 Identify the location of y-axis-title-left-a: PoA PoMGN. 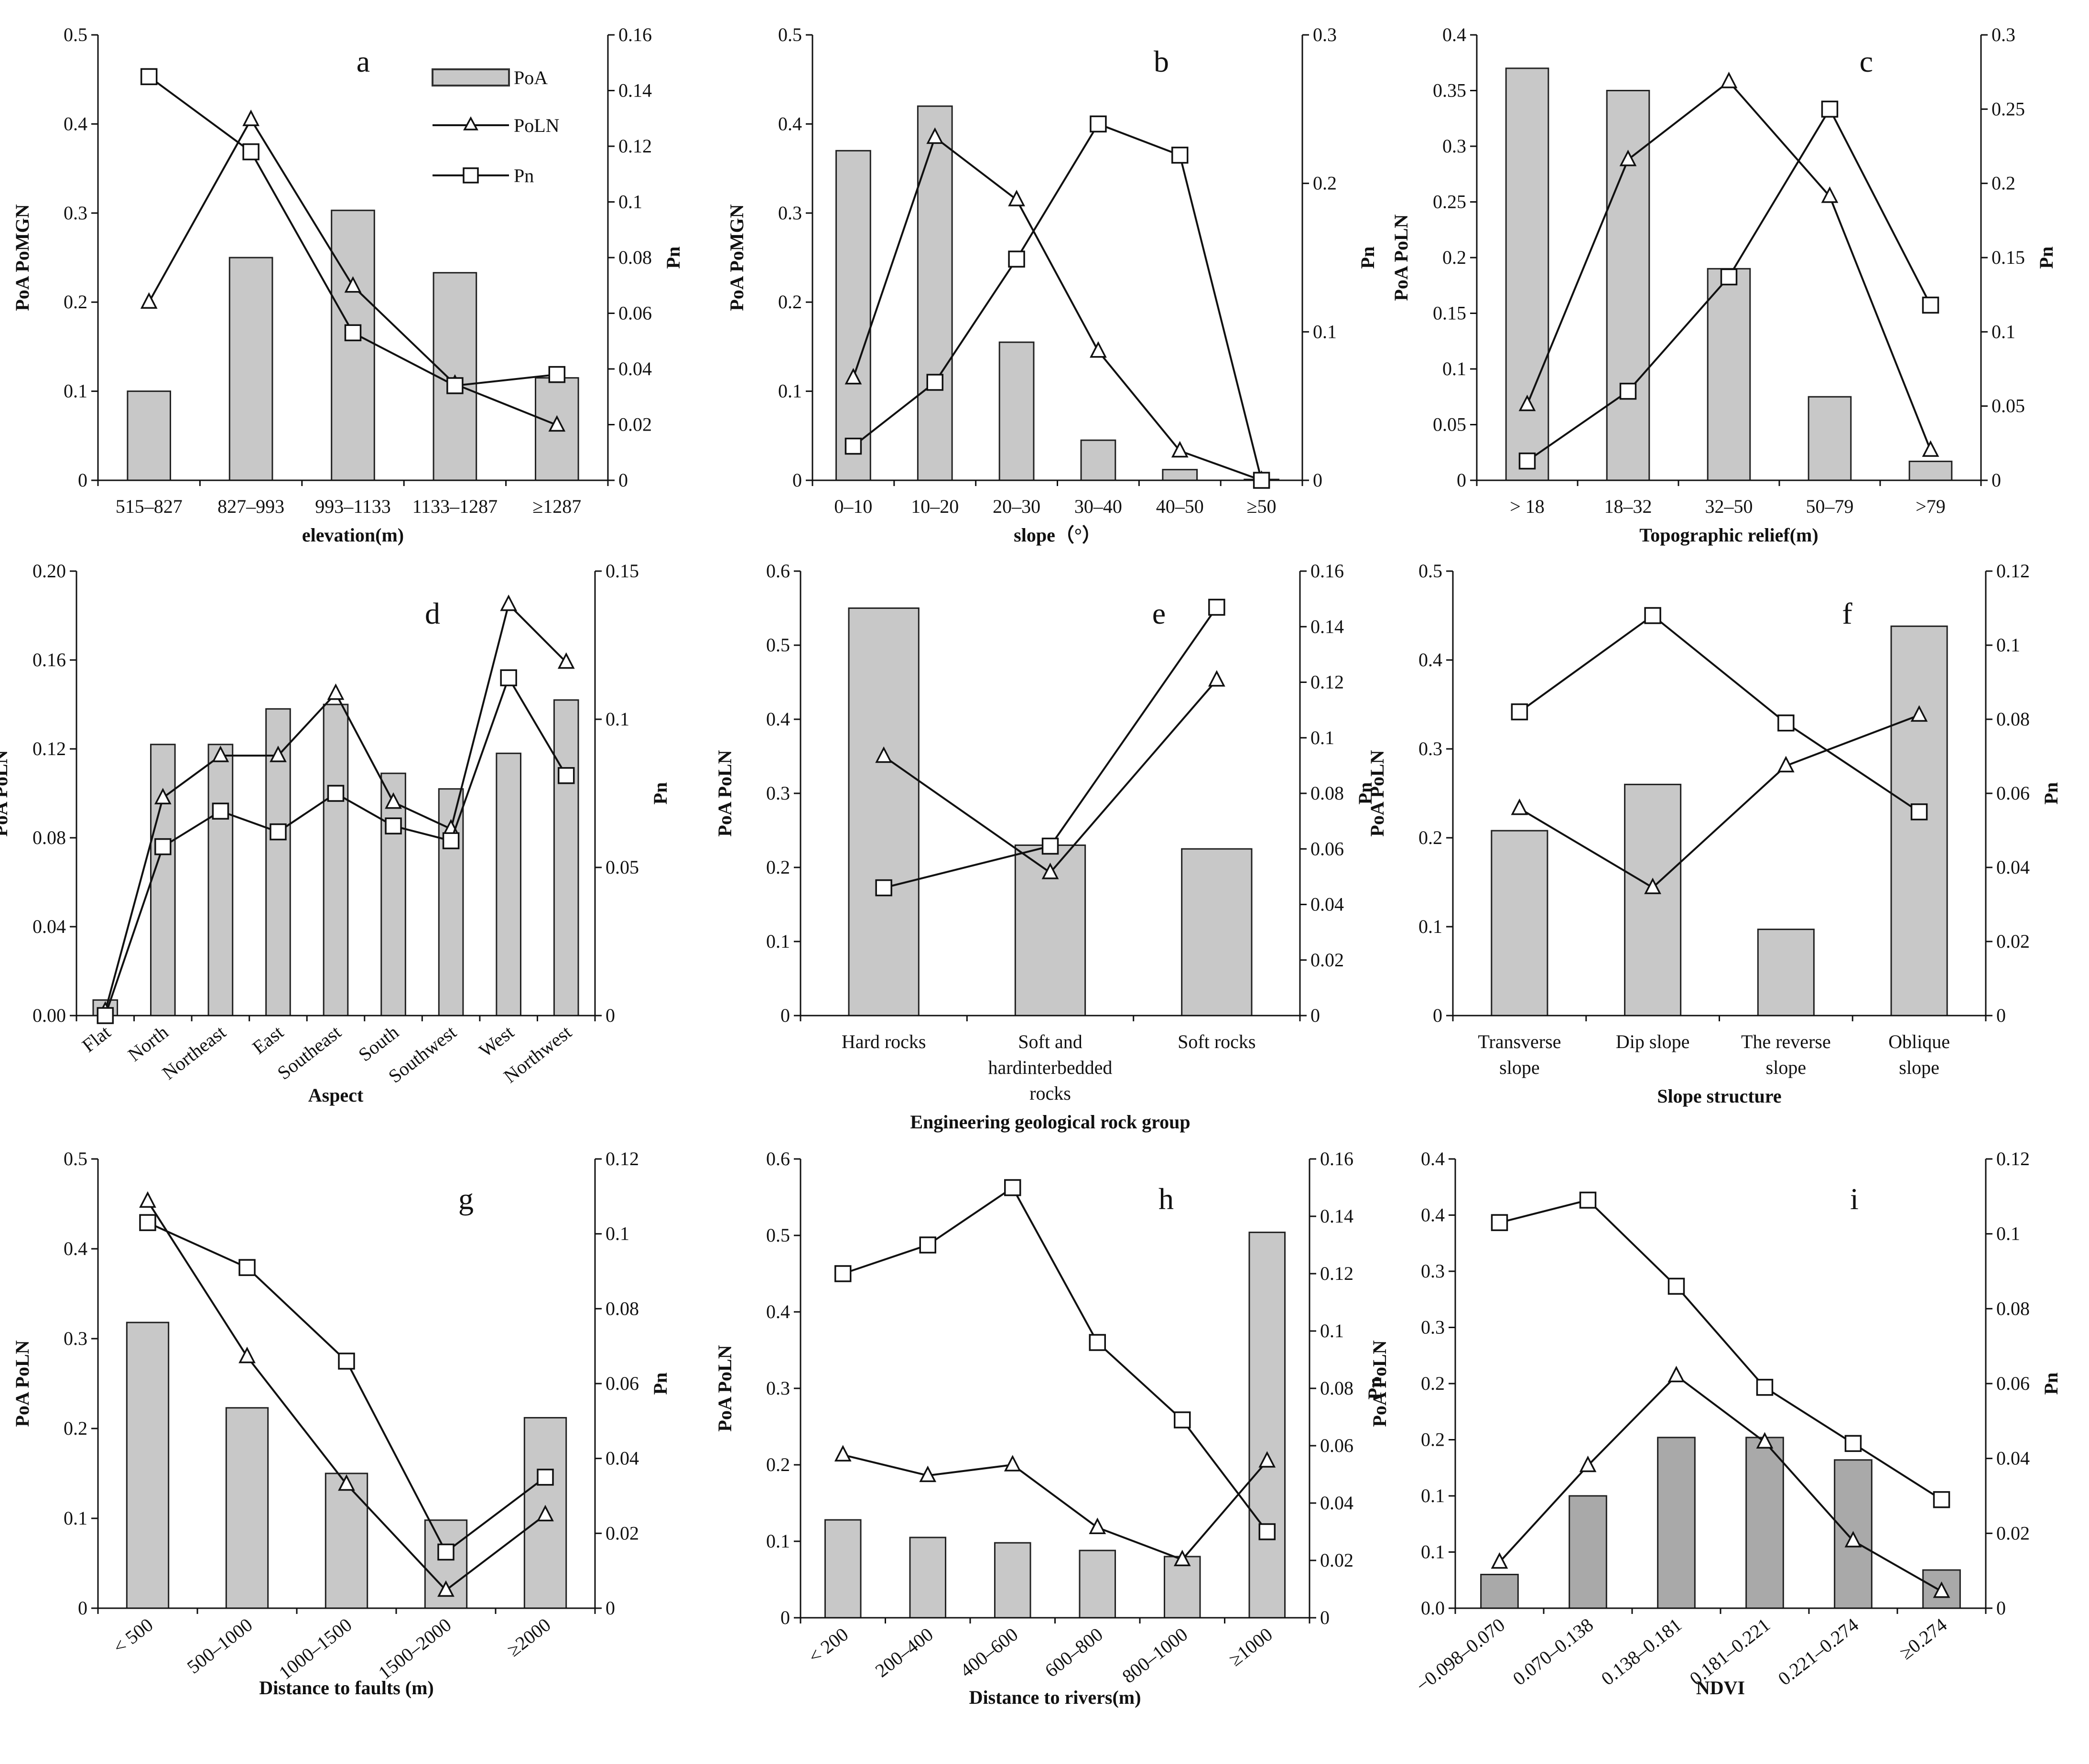
(22, 257).